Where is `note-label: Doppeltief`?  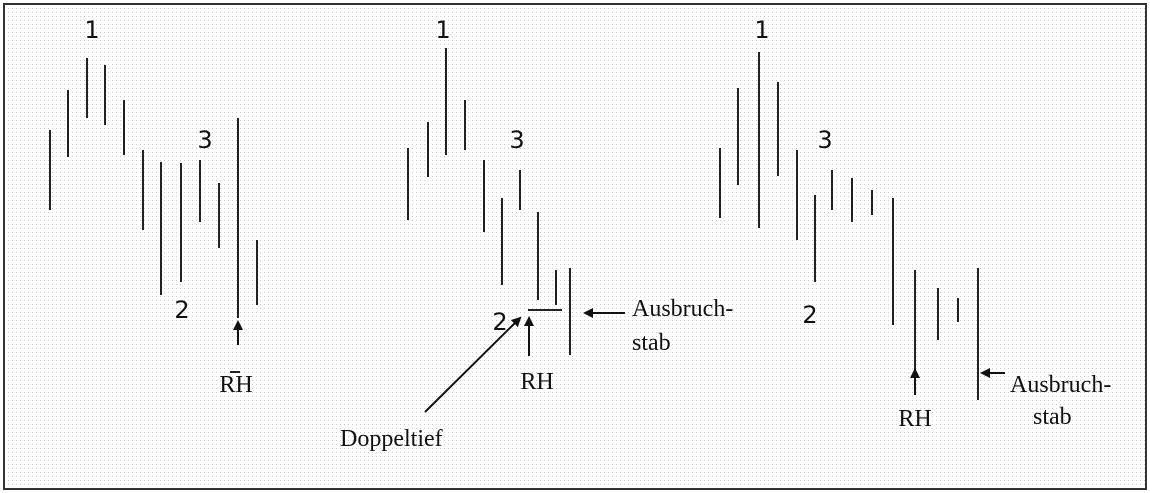
note-label: Doppeltief is located at coordinates (391, 439).